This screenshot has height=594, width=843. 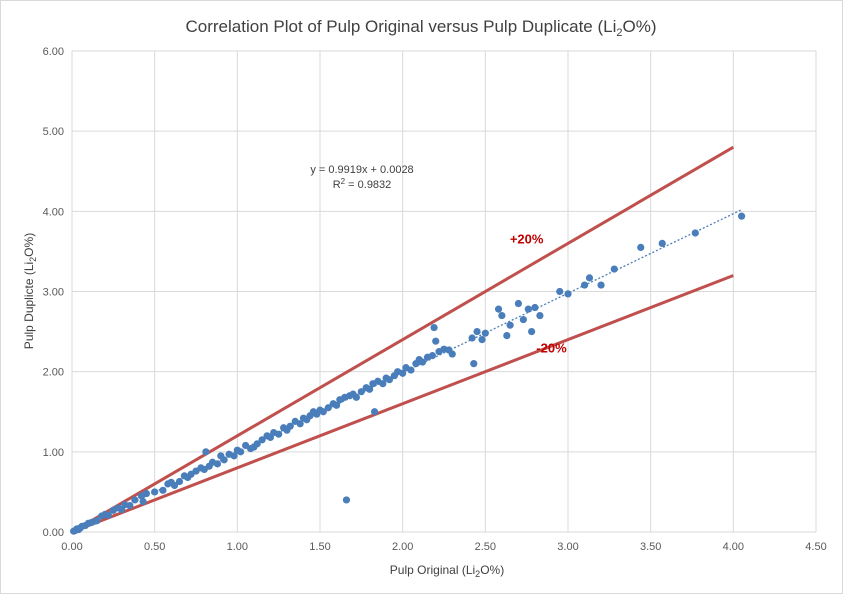 What do you see at coordinates (527, 238) in the screenshot?
I see `plus-20-label: +20%` at bounding box center [527, 238].